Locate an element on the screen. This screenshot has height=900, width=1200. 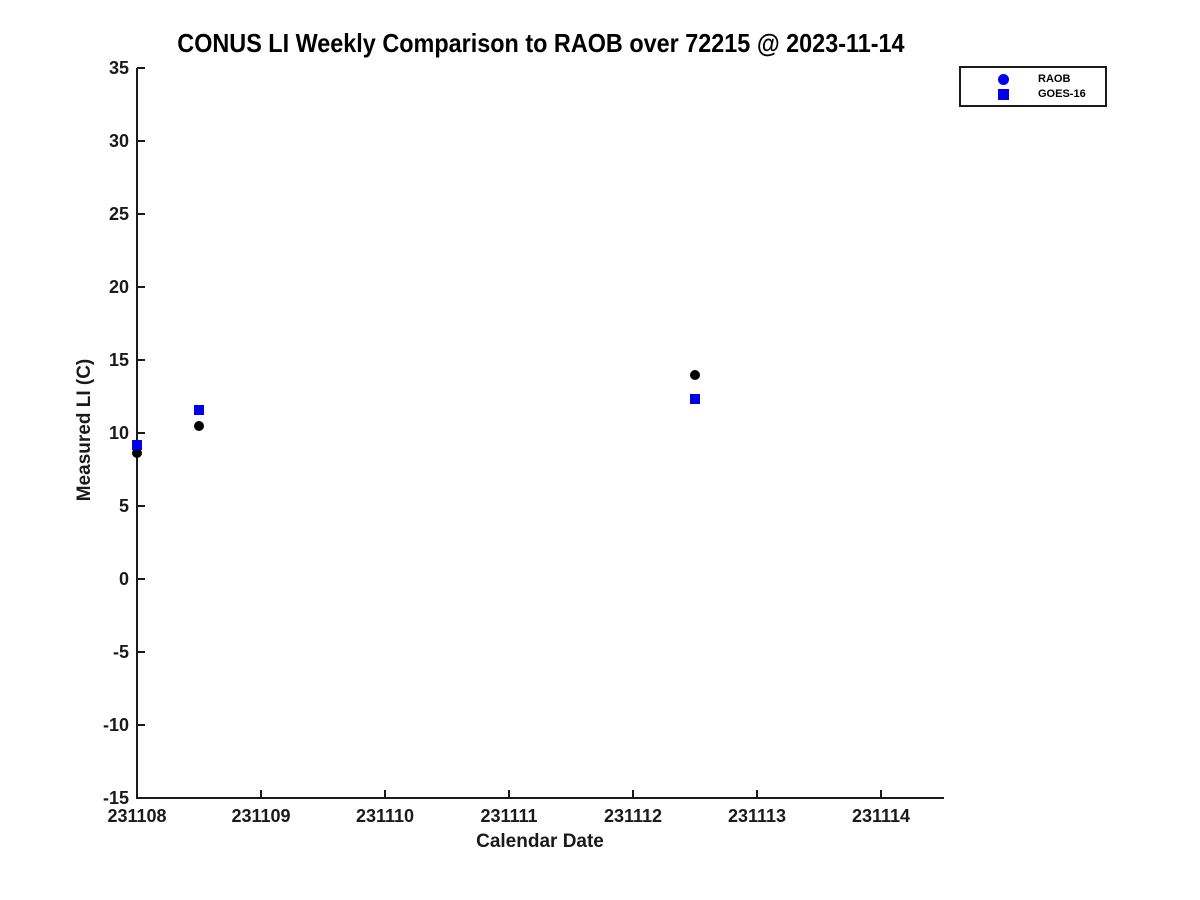
legend-square-icon is located at coordinates (1003, 94).